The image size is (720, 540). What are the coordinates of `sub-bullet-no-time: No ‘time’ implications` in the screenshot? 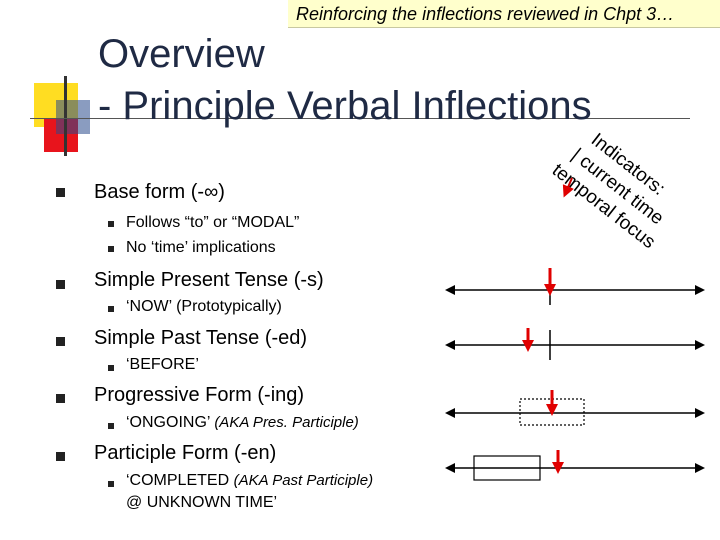 It's located at (201, 247).